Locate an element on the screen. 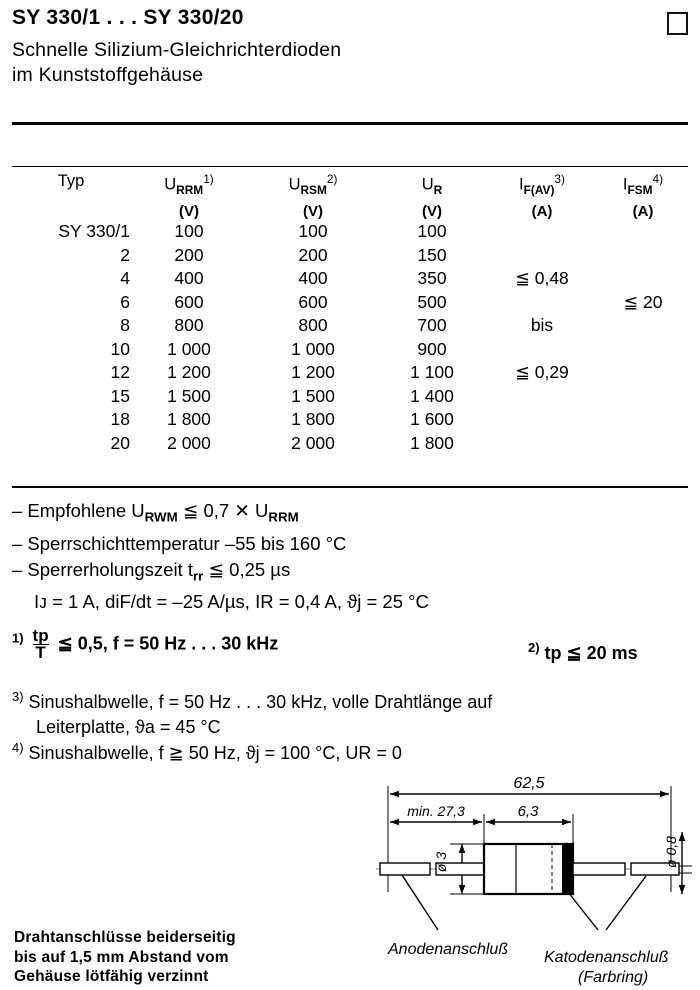 This screenshot has width=700, height=990. cell-ur: 1 800 is located at coordinates (432, 442).